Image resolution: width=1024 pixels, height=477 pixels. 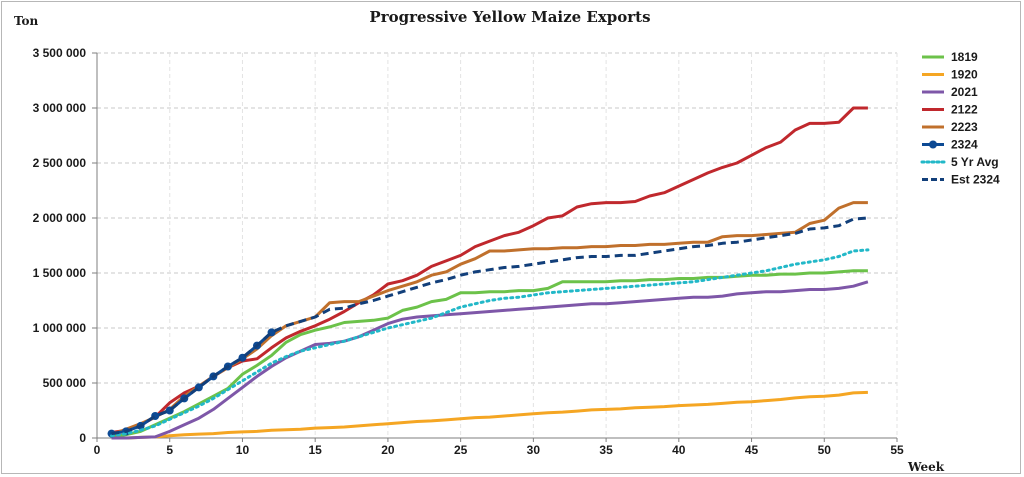 What do you see at coordinates (964, 110) in the screenshot?
I see `legend-label-2122: 2122` at bounding box center [964, 110].